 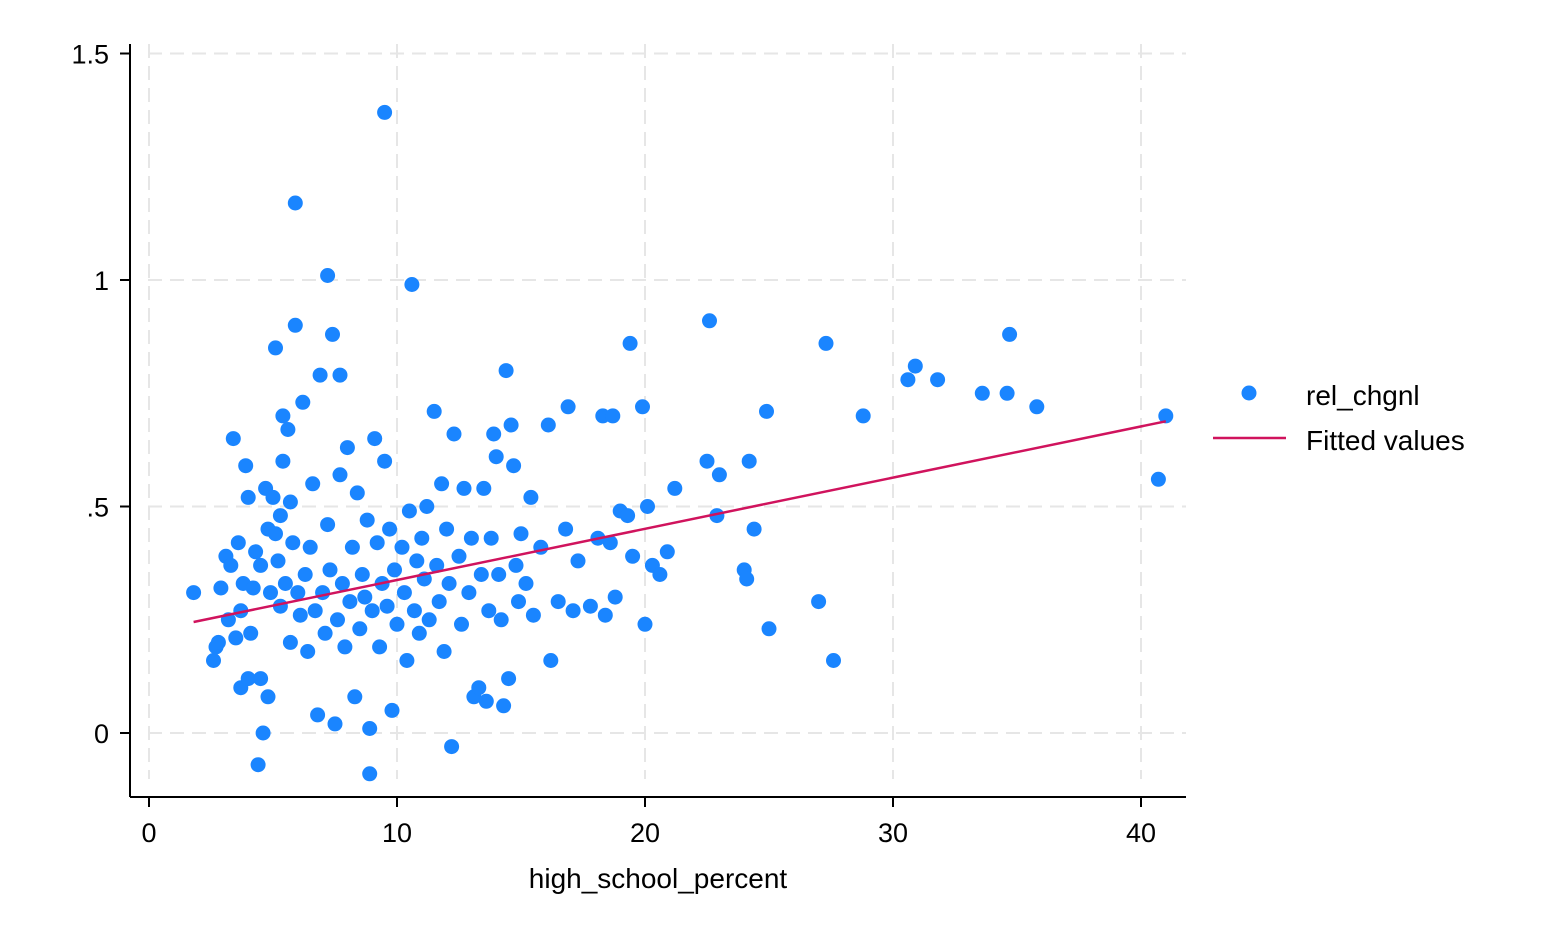 What do you see at coordinates (1363, 395) in the screenshot?
I see `legend-label-rel-chgnl: rel_chgnl` at bounding box center [1363, 395].